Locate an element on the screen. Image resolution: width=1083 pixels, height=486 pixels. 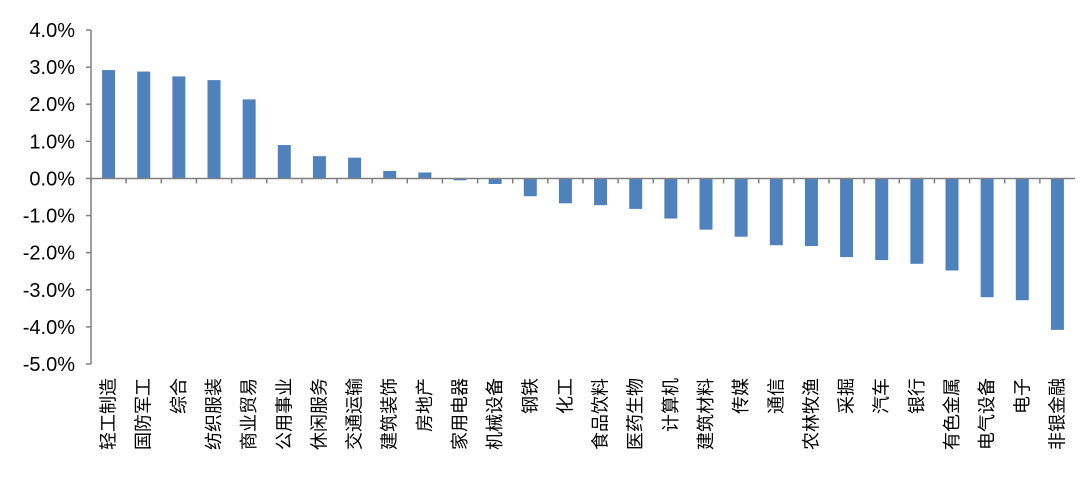
category-label: 通信 is located at coordinates (776, 396).